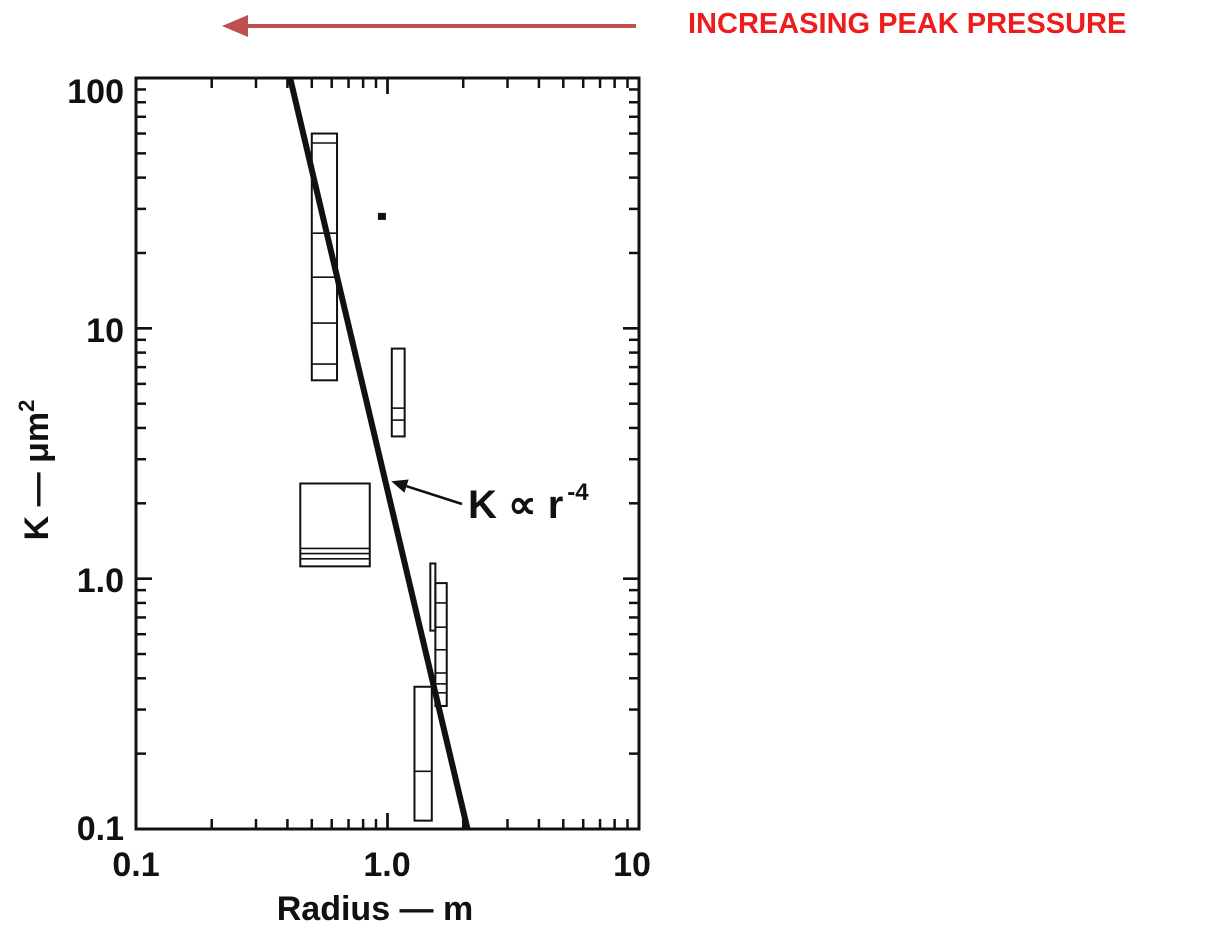 Image resolution: width=1215 pixels, height=927 pixels. I want to click on fit-label-main: K ∝ r, so click(515, 505).